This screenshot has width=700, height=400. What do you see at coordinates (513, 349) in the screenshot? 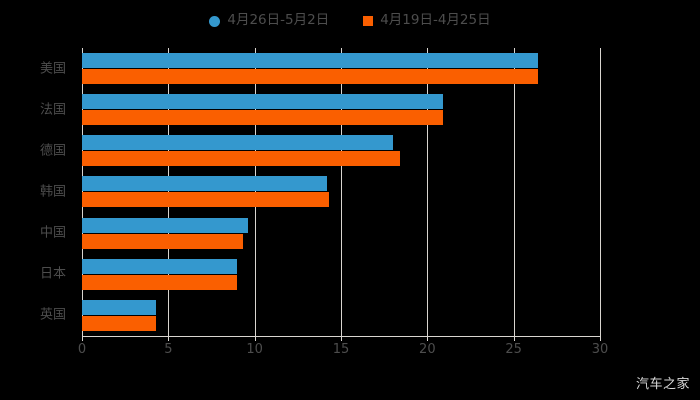
I see `x-tick-label: 25` at bounding box center [513, 349].